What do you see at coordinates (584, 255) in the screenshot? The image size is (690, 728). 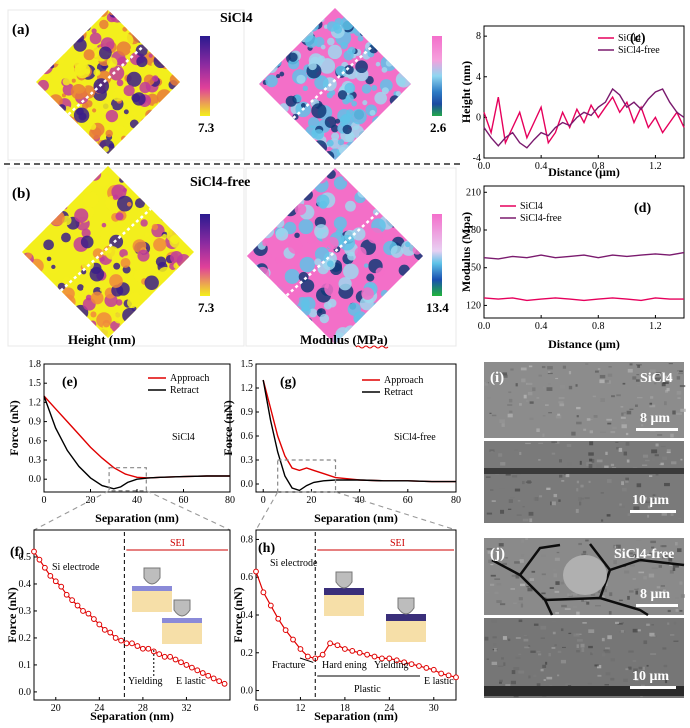 I see `series-line-sicl4-free` at bounding box center [584, 255].